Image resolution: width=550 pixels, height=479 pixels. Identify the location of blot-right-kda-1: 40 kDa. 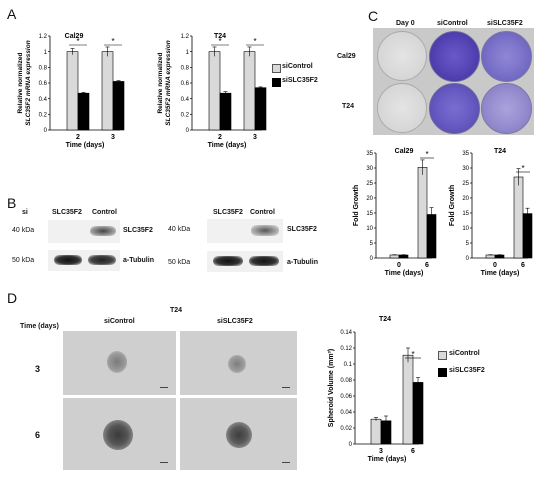
(179, 229).